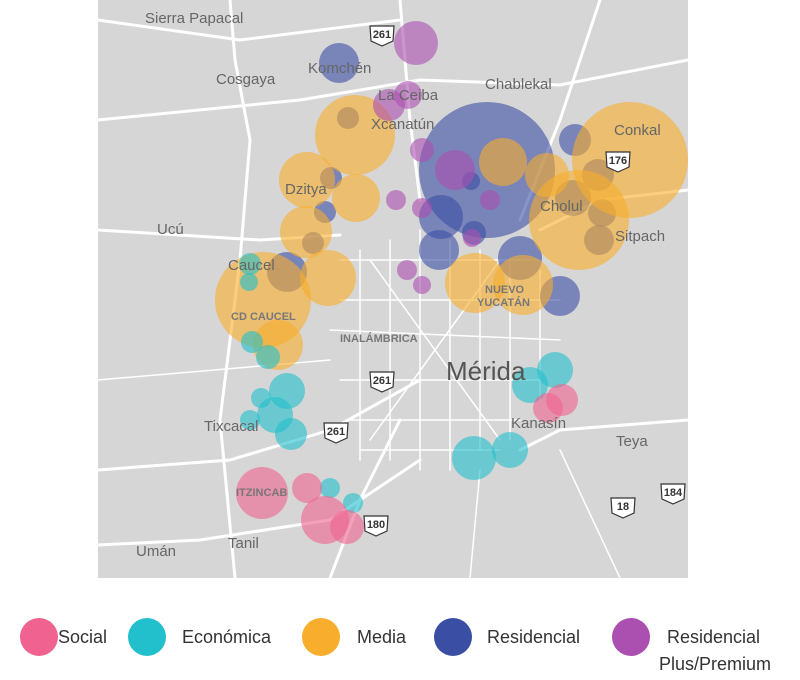 The width and height of the screenshot is (800, 680). Describe the element at coordinates (640, 236) in the screenshot. I see `place-label: Sitpach` at that location.